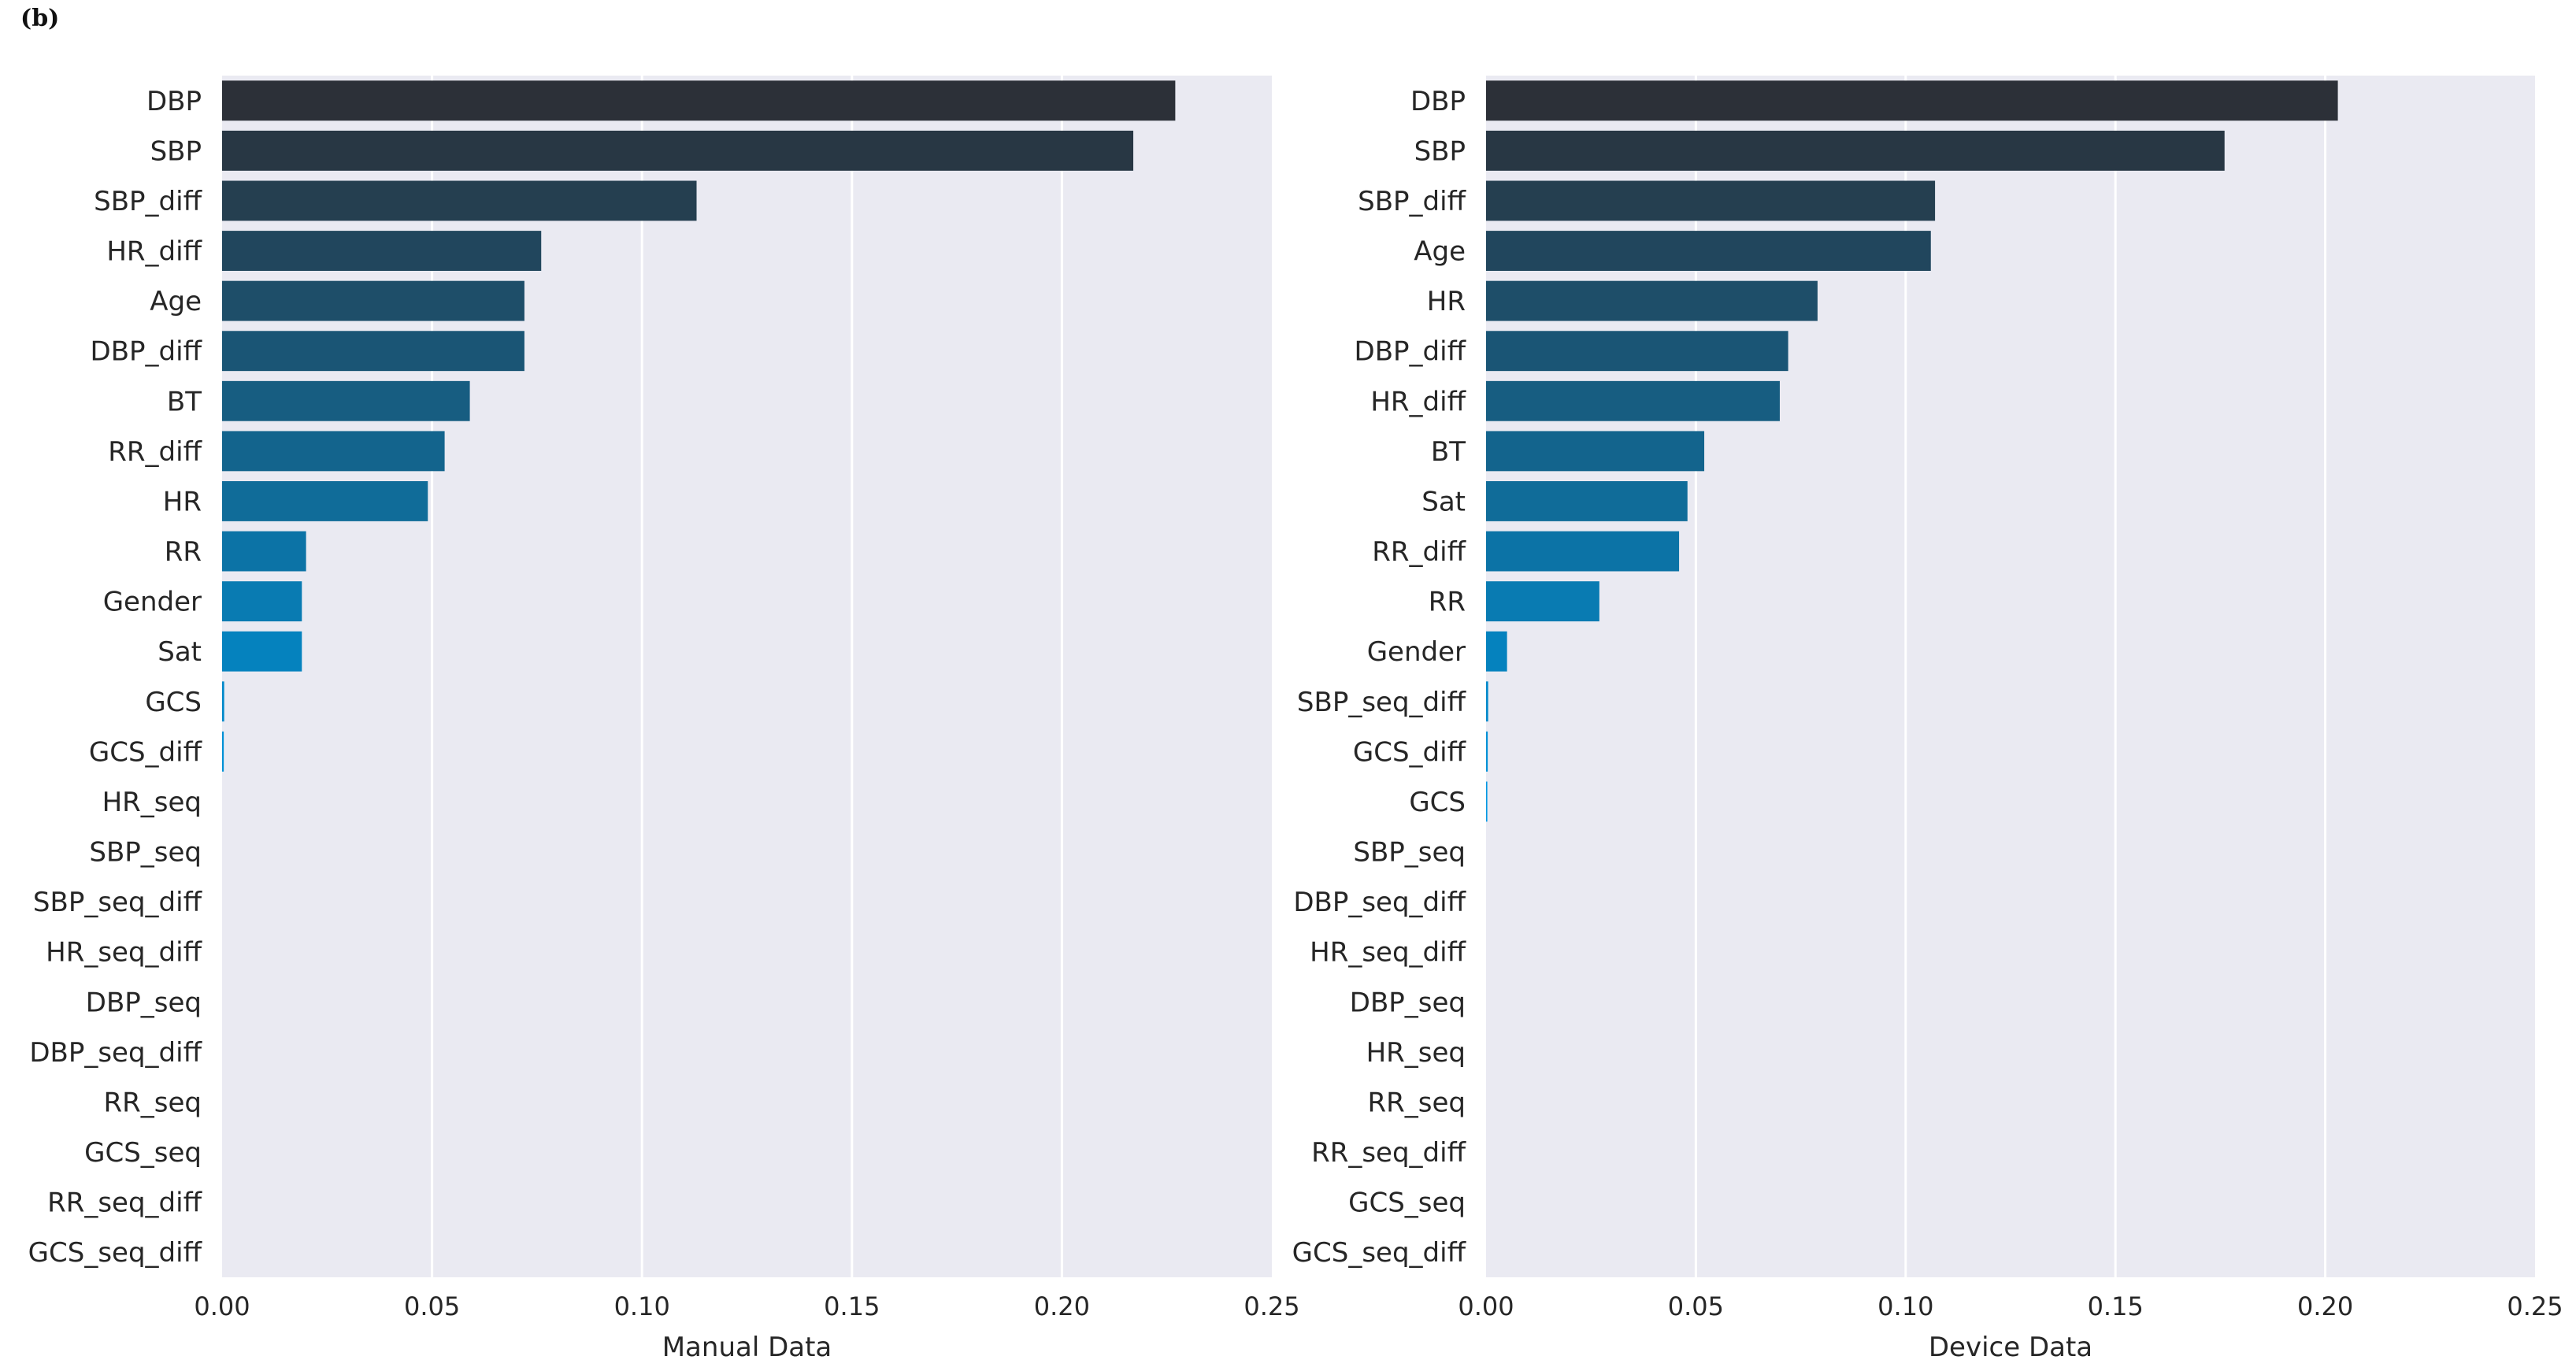  I want to click on figure-label: (b), so click(40, 18).